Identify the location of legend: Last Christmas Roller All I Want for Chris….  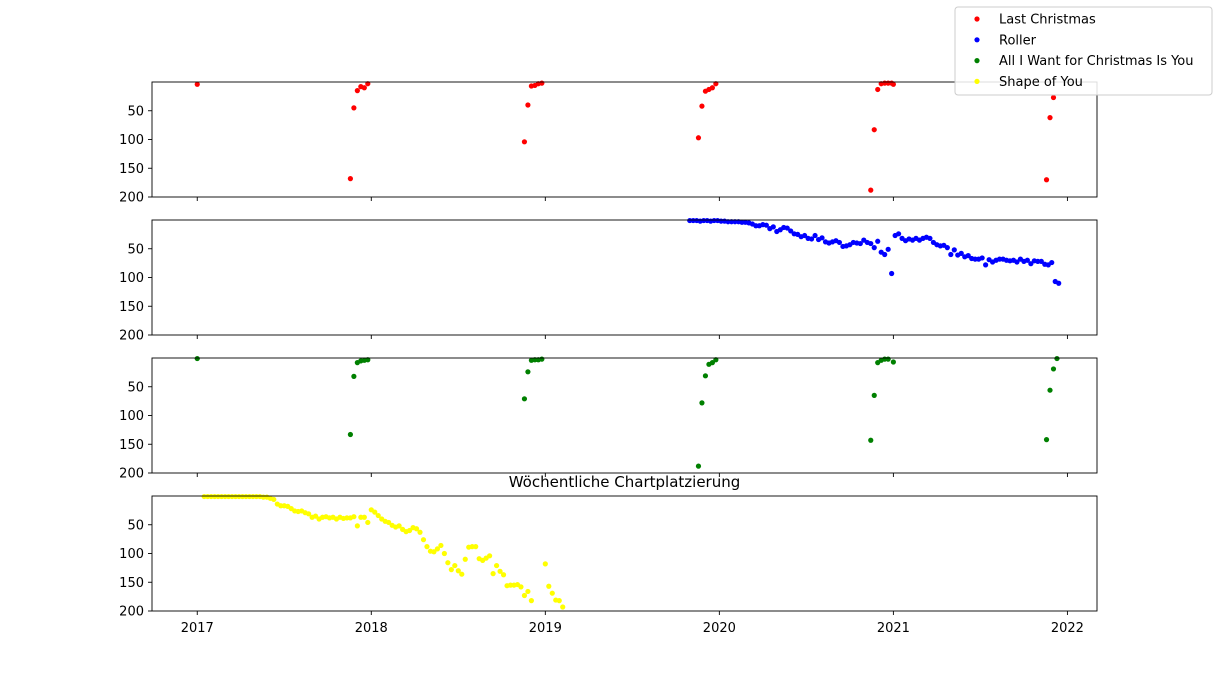
(1083, 51).